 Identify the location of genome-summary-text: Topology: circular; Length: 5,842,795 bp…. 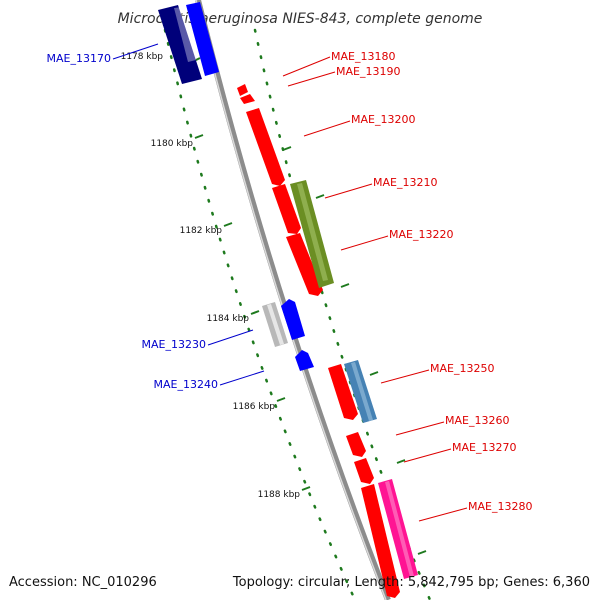
(411, 582).